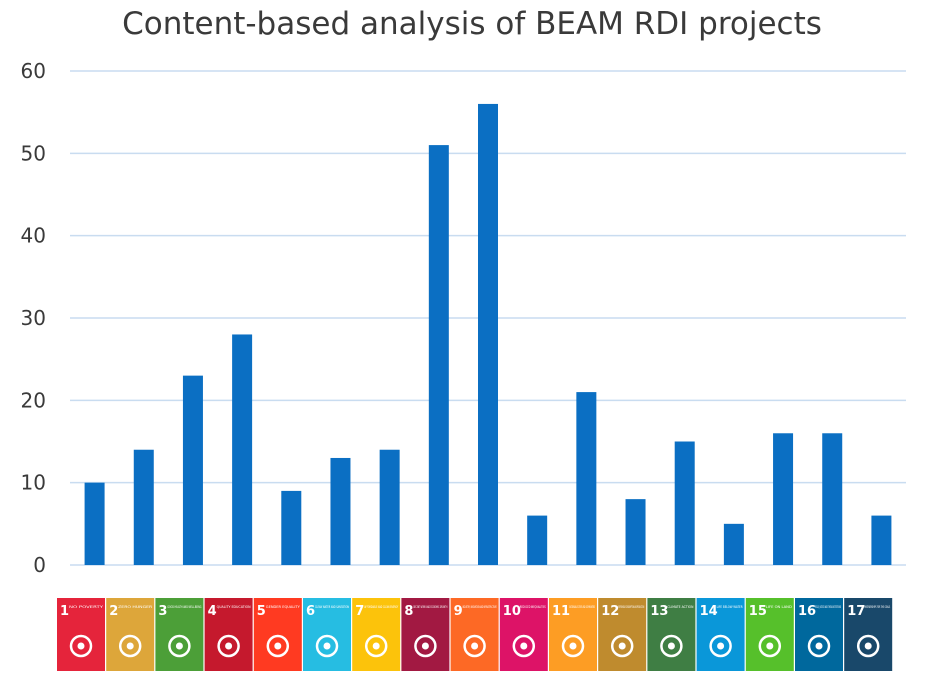  I want to click on sdg-tile-2: 2 ZERO HUNGER, so click(130, 634).